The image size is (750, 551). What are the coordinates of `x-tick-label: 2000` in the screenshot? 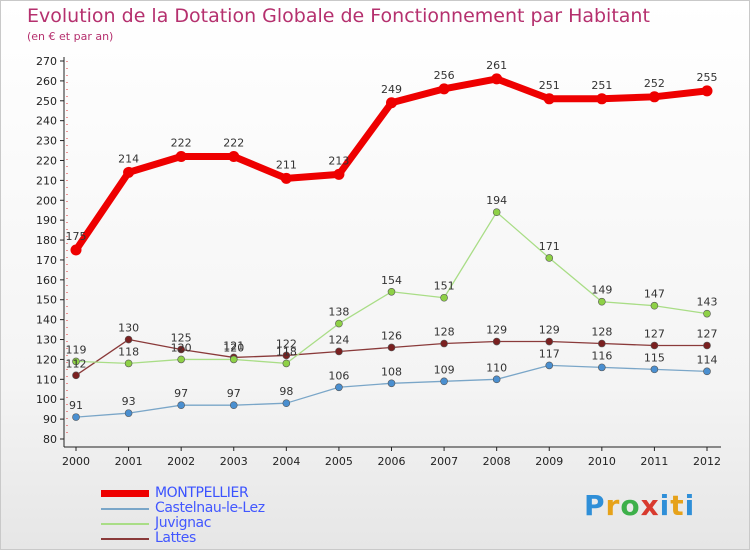 It's located at (76, 461).